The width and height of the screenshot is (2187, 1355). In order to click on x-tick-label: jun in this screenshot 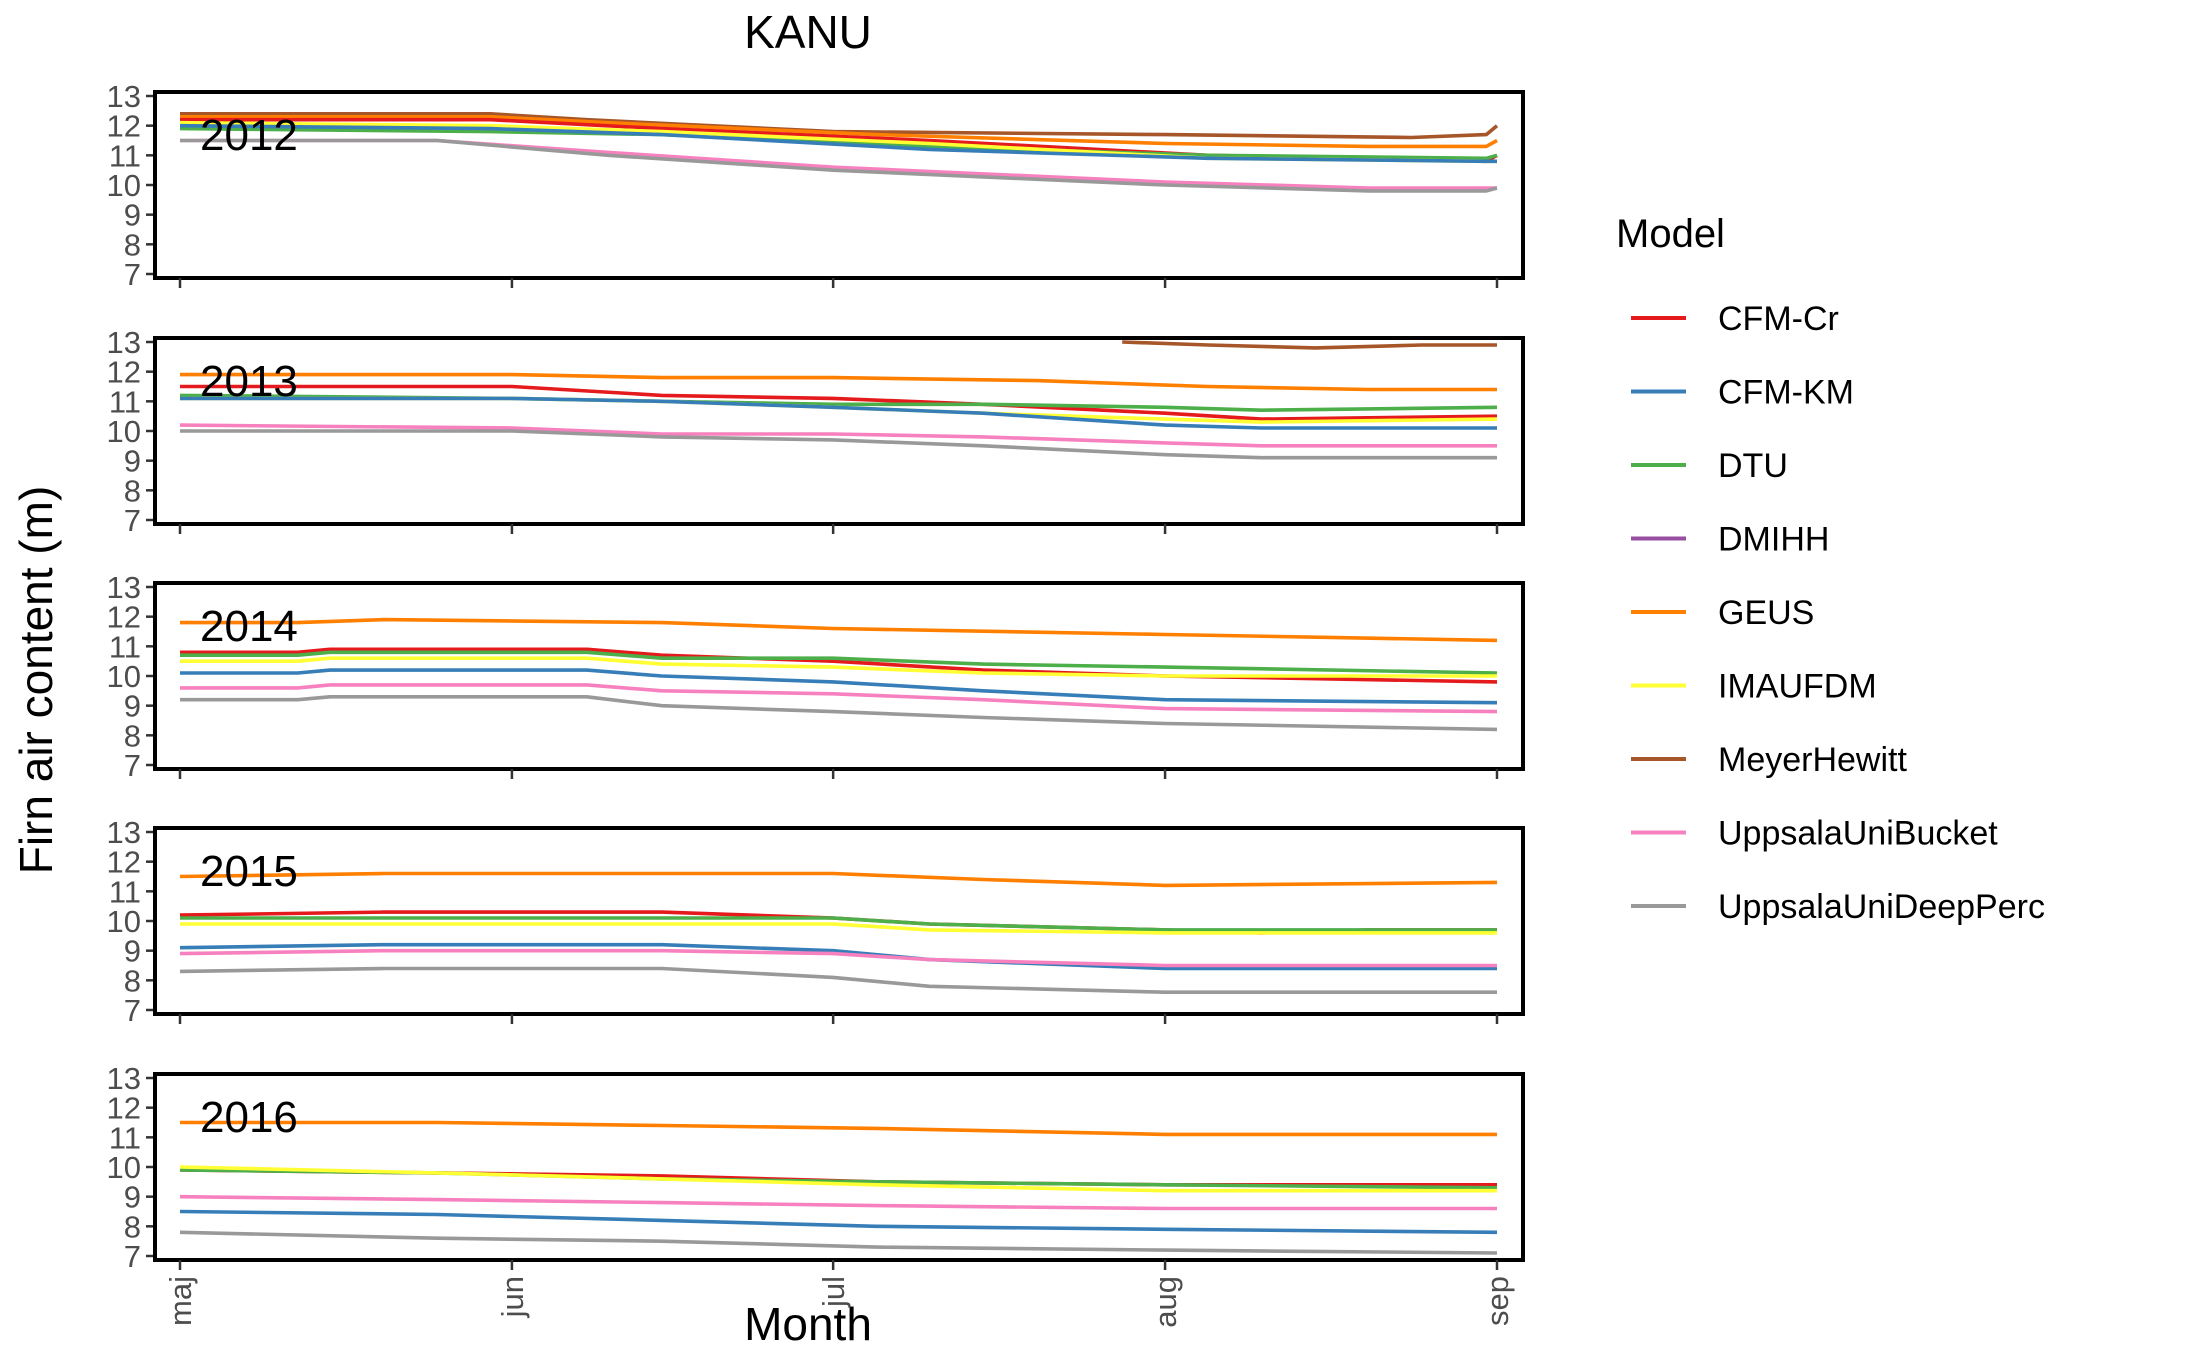, I will do `click(512, 1297)`.